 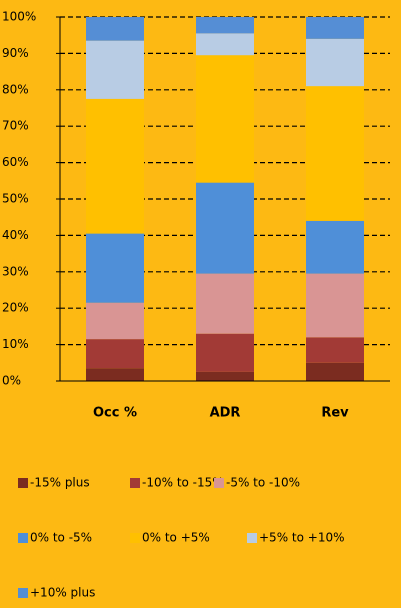 I want to click on y-tick-label: 70%, so click(x=15, y=126).